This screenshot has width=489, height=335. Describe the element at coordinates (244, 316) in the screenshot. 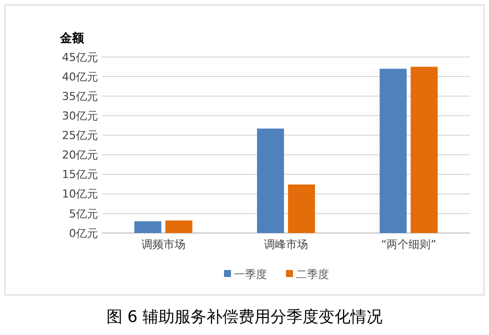

I see `text: 图 6 辅助服务补偿费用分季度变化情况` at that location.